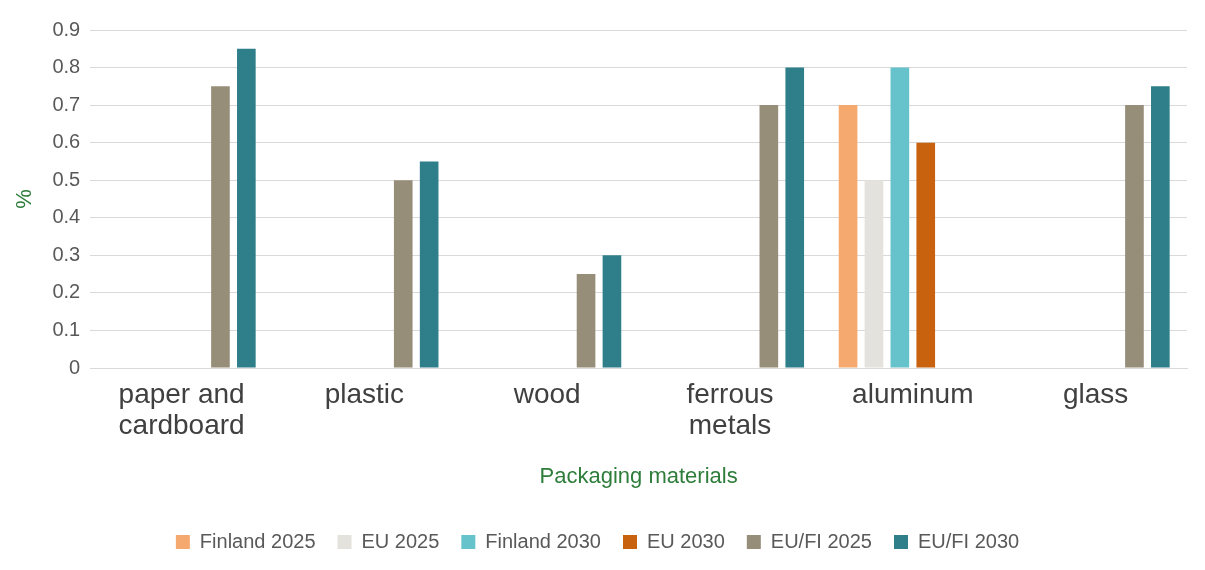 This screenshot has height=570, width=1205. What do you see at coordinates (66, 216) in the screenshot?
I see `y-tick-label: 0.4` at bounding box center [66, 216].